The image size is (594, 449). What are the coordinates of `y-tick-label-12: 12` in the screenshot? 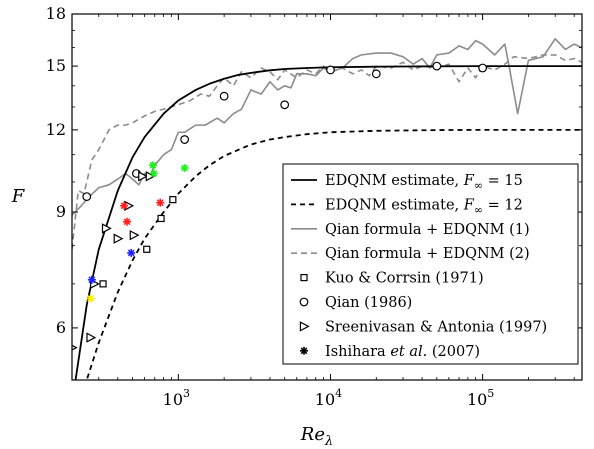 It's located at (56, 129).